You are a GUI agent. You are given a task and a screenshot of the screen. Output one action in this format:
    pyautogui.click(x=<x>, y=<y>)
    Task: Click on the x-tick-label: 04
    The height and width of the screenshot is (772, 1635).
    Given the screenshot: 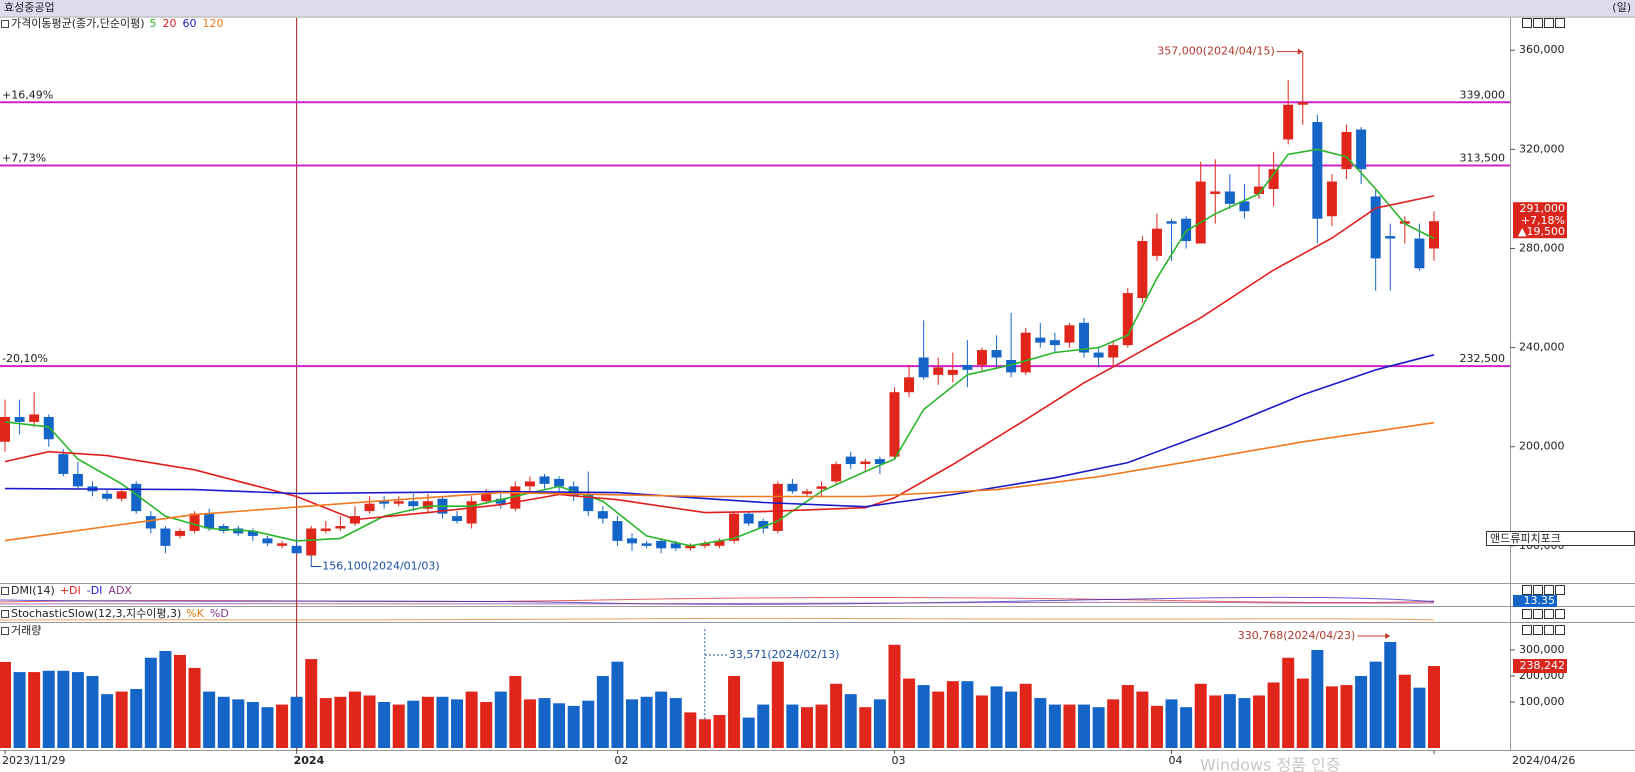 What is the action you would take?
    pyautogui.click(x=1176, y=760)
    